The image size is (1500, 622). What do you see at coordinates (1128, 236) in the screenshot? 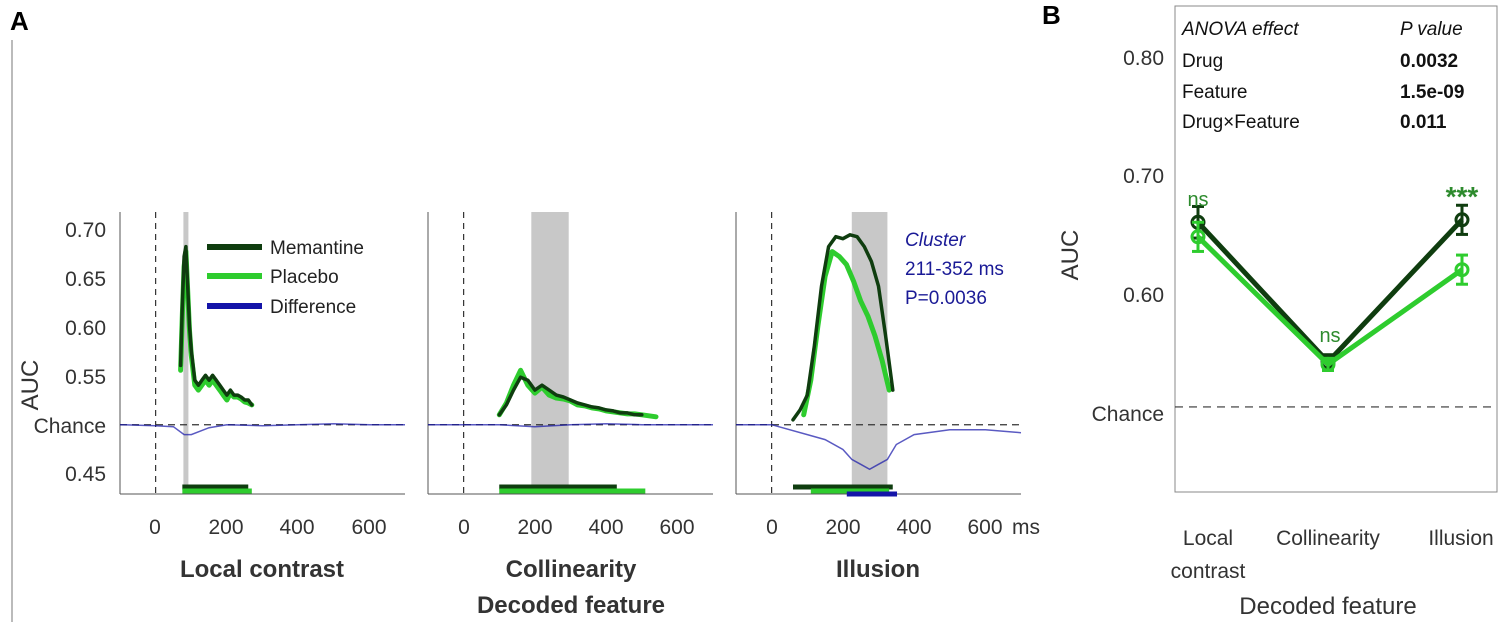
I see `panel-b-yticks: 0.80 0.70 0.60 Chance` at bounding box center [1128, 236].